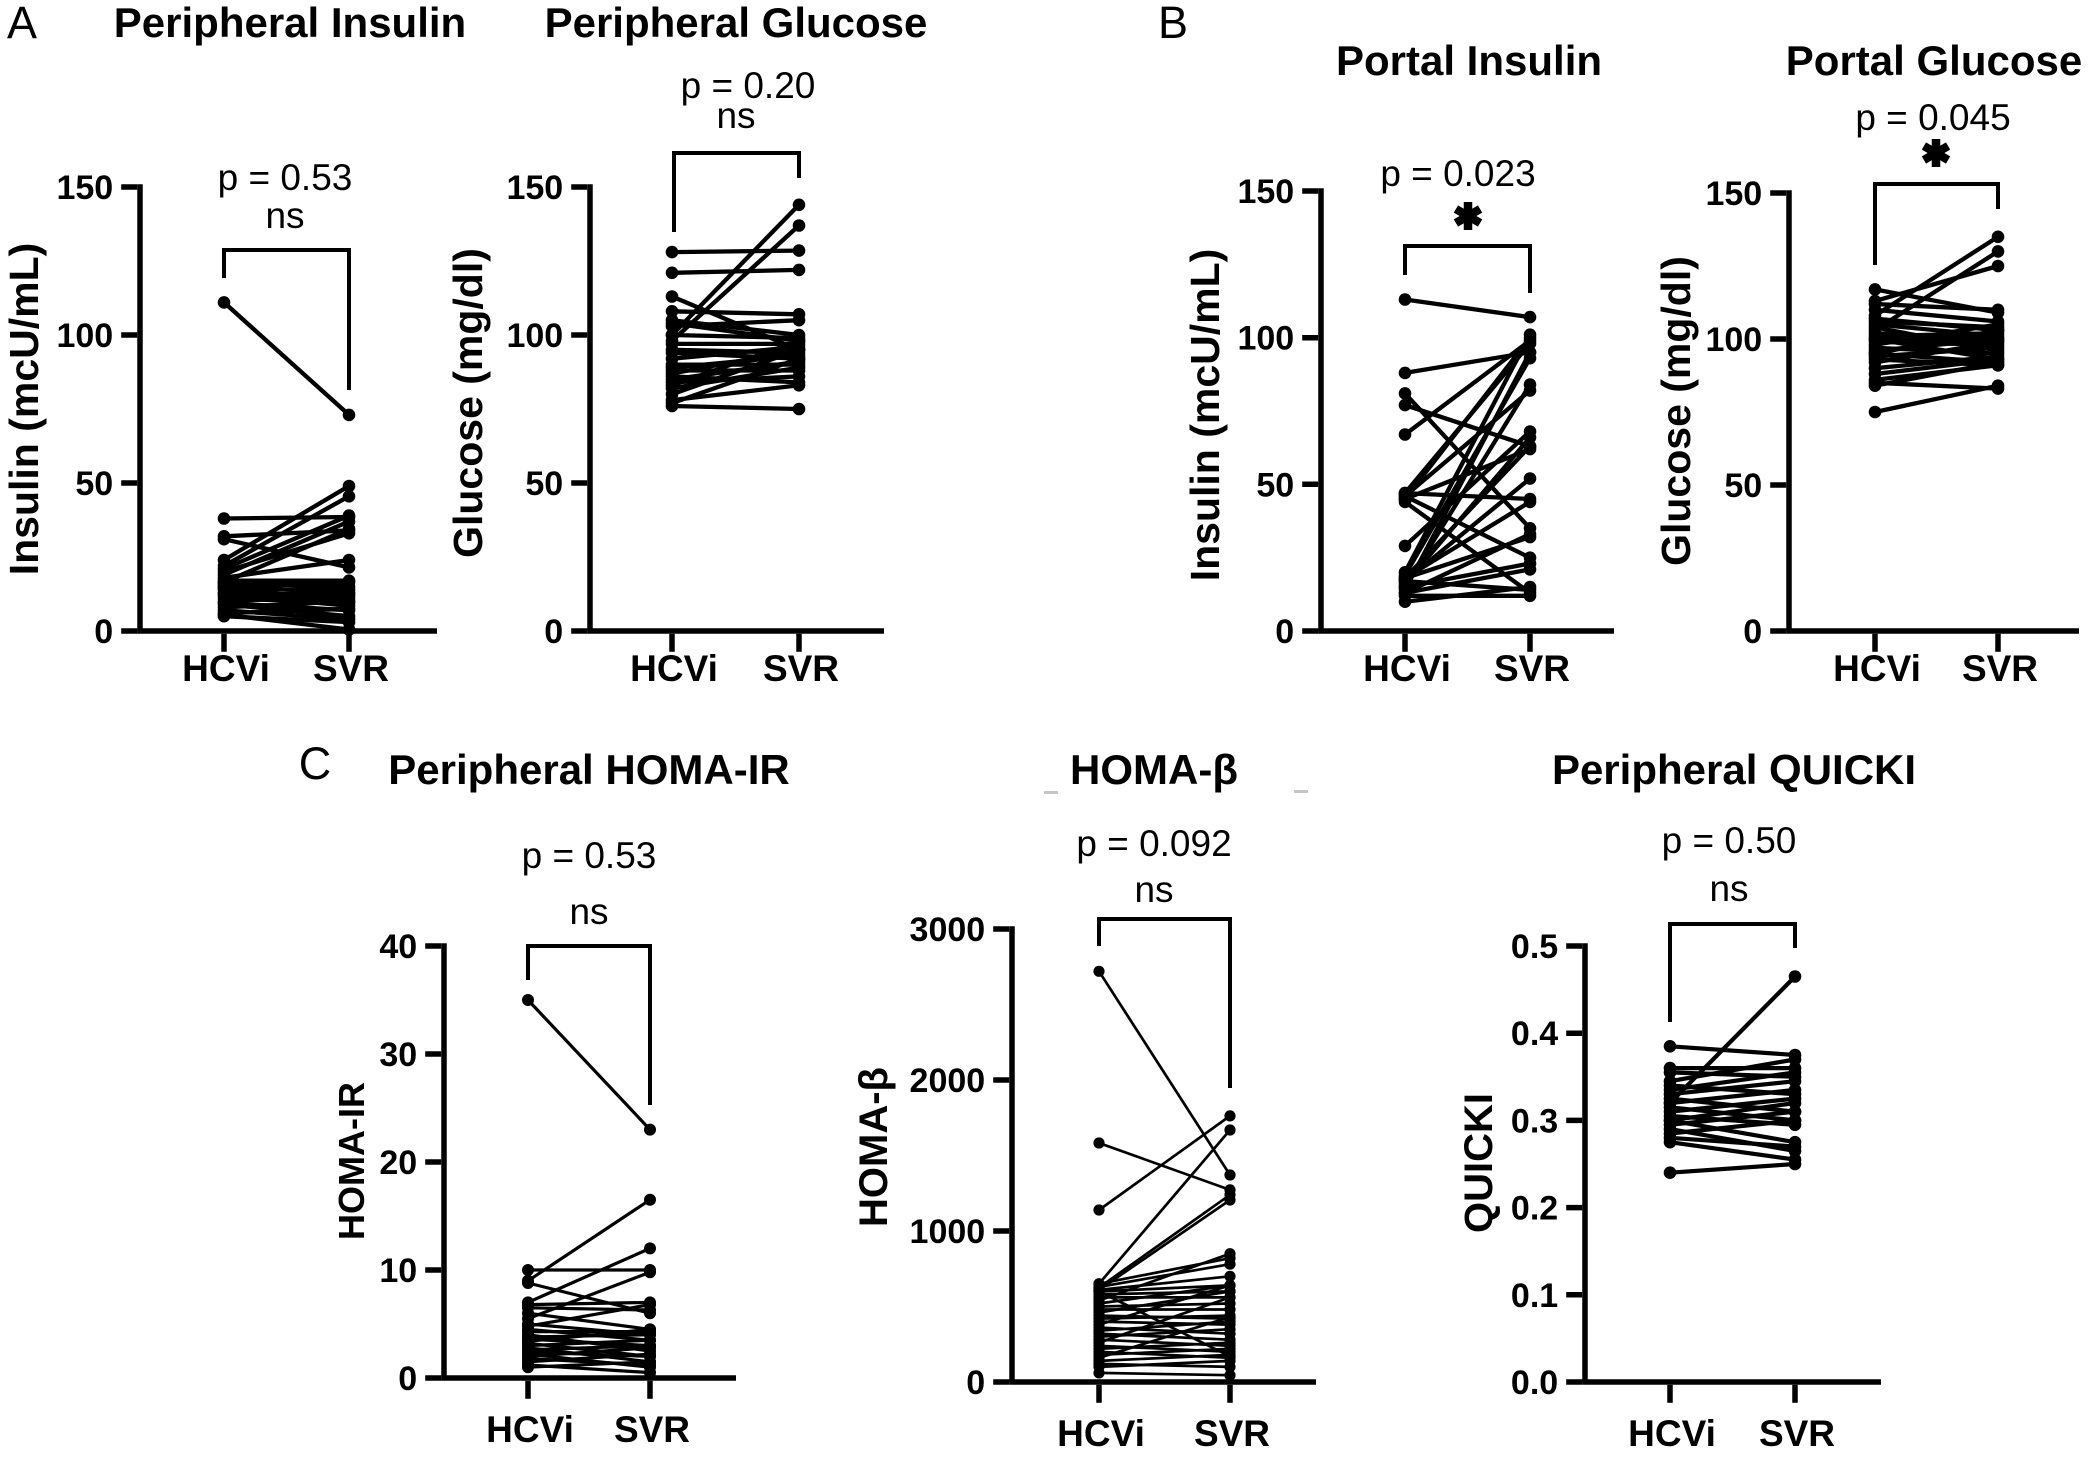  I want to click on svg-text: 20, so click(398, 1163).